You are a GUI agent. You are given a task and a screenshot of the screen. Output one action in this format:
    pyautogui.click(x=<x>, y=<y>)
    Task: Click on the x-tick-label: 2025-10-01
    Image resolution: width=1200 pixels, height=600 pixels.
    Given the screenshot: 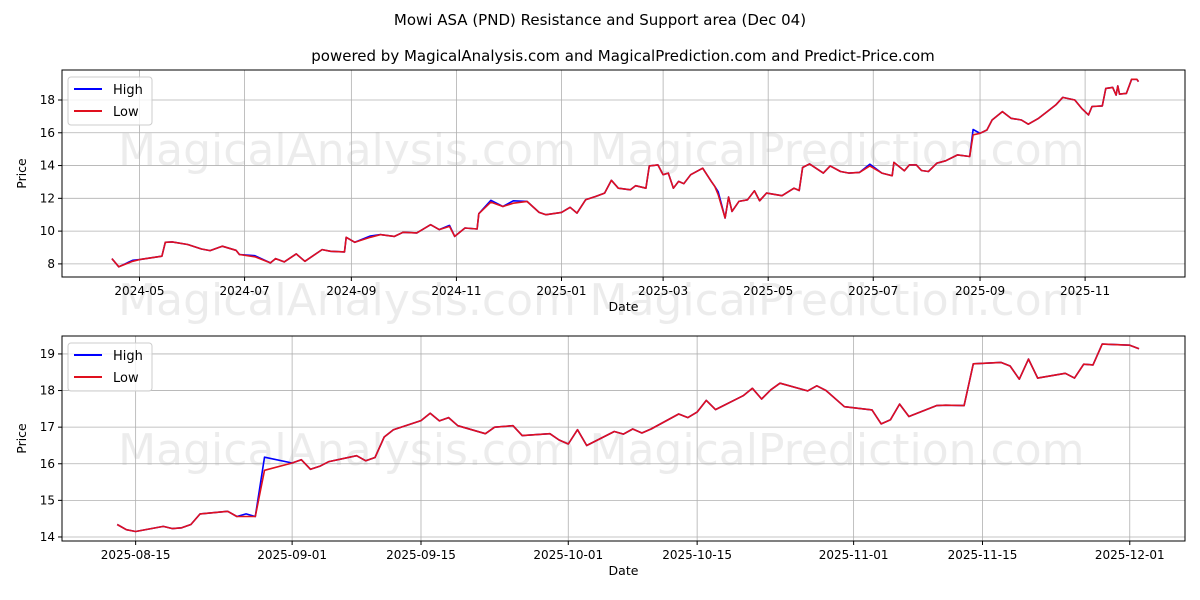 What is the action you would take?
    pyautogui.click(x=568, y=555)
    